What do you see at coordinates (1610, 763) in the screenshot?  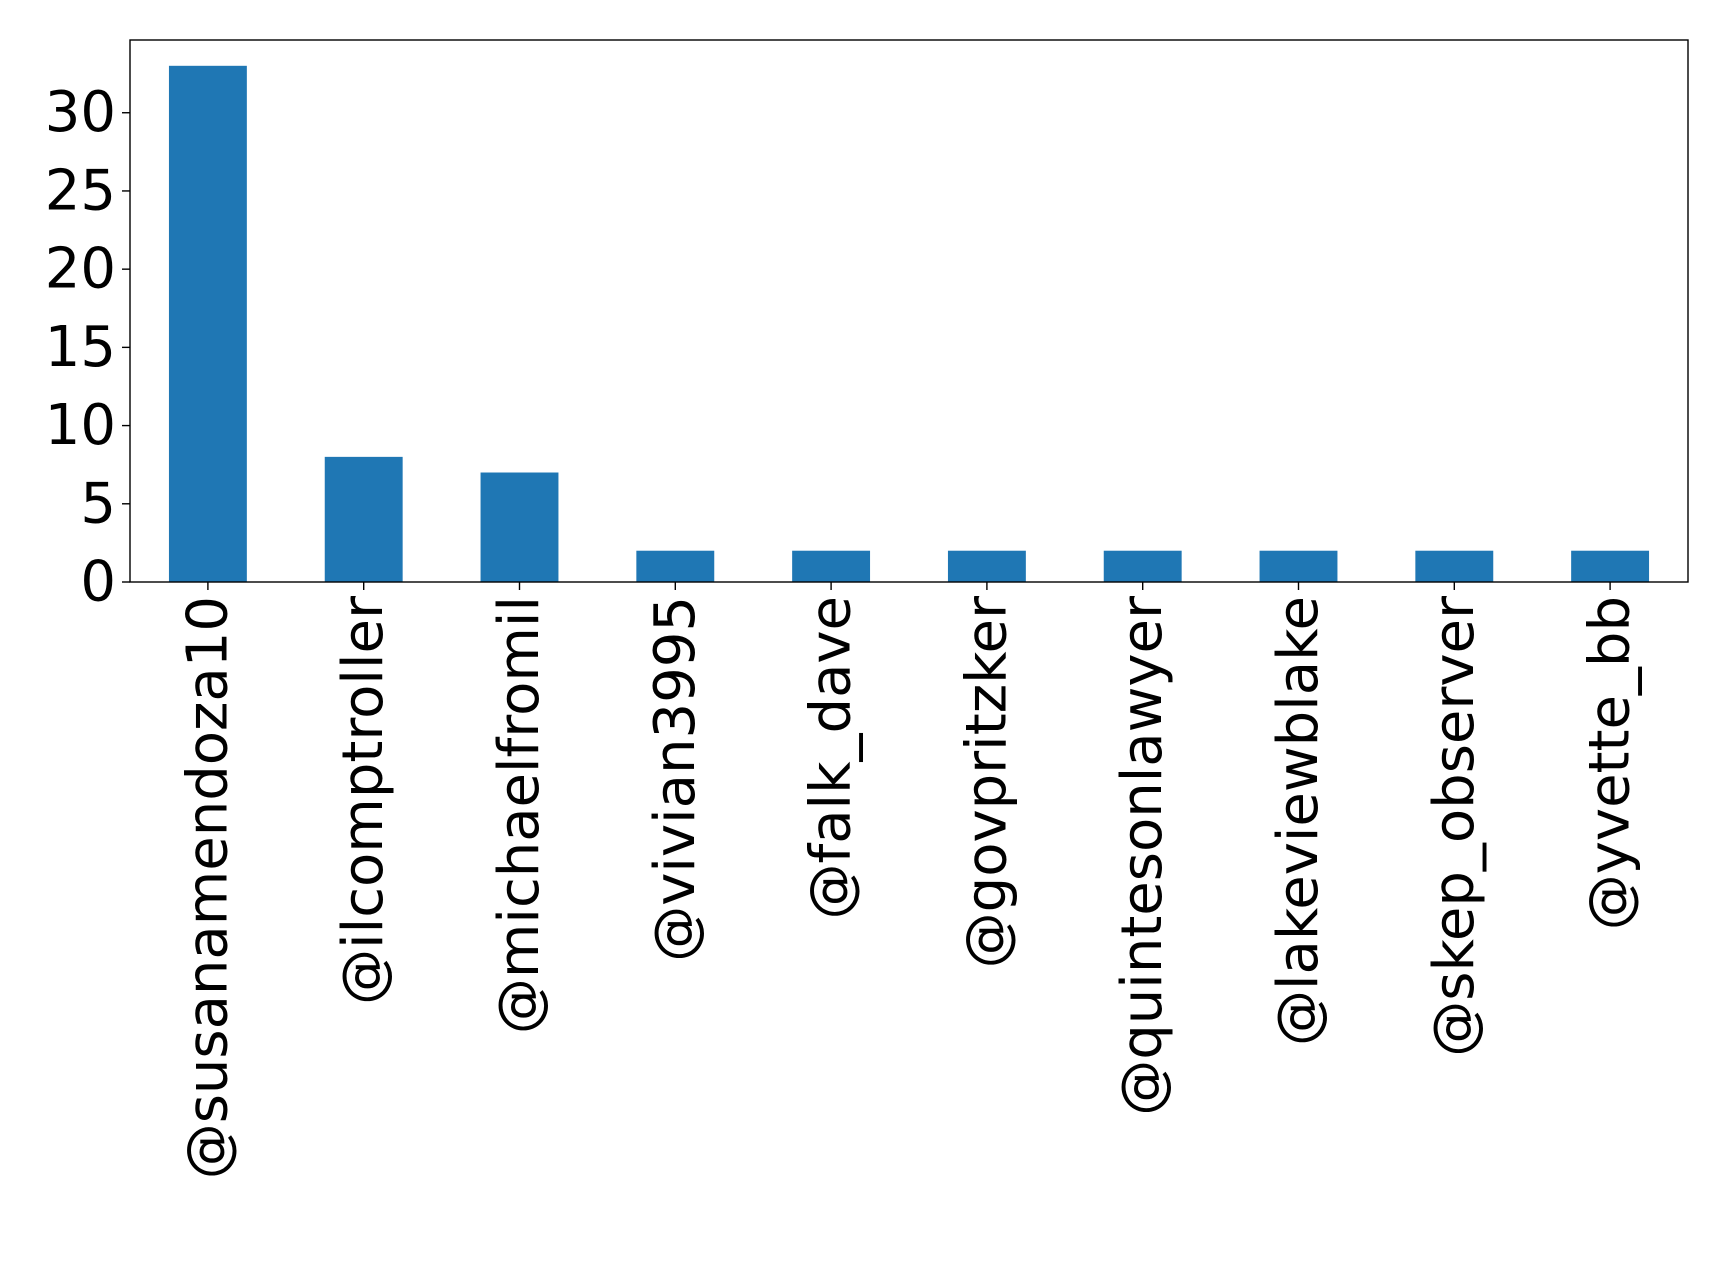 I see `x-tick-label: @yvette_bb` at bounding box center [1610, 763].